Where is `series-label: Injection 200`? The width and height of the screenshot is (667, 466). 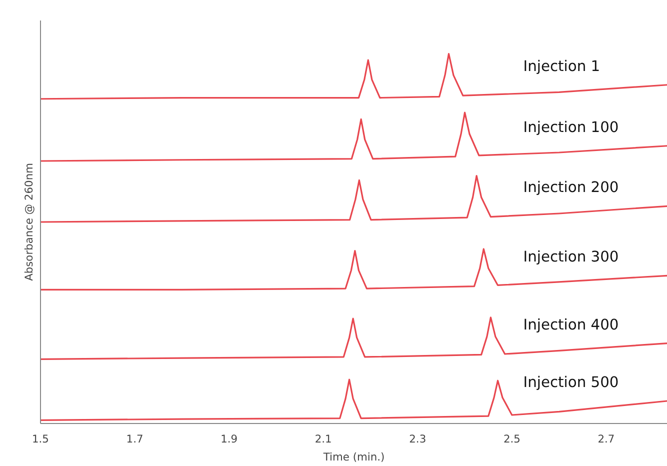
series-label: Injection 200 is located at coordinates (571, 187).